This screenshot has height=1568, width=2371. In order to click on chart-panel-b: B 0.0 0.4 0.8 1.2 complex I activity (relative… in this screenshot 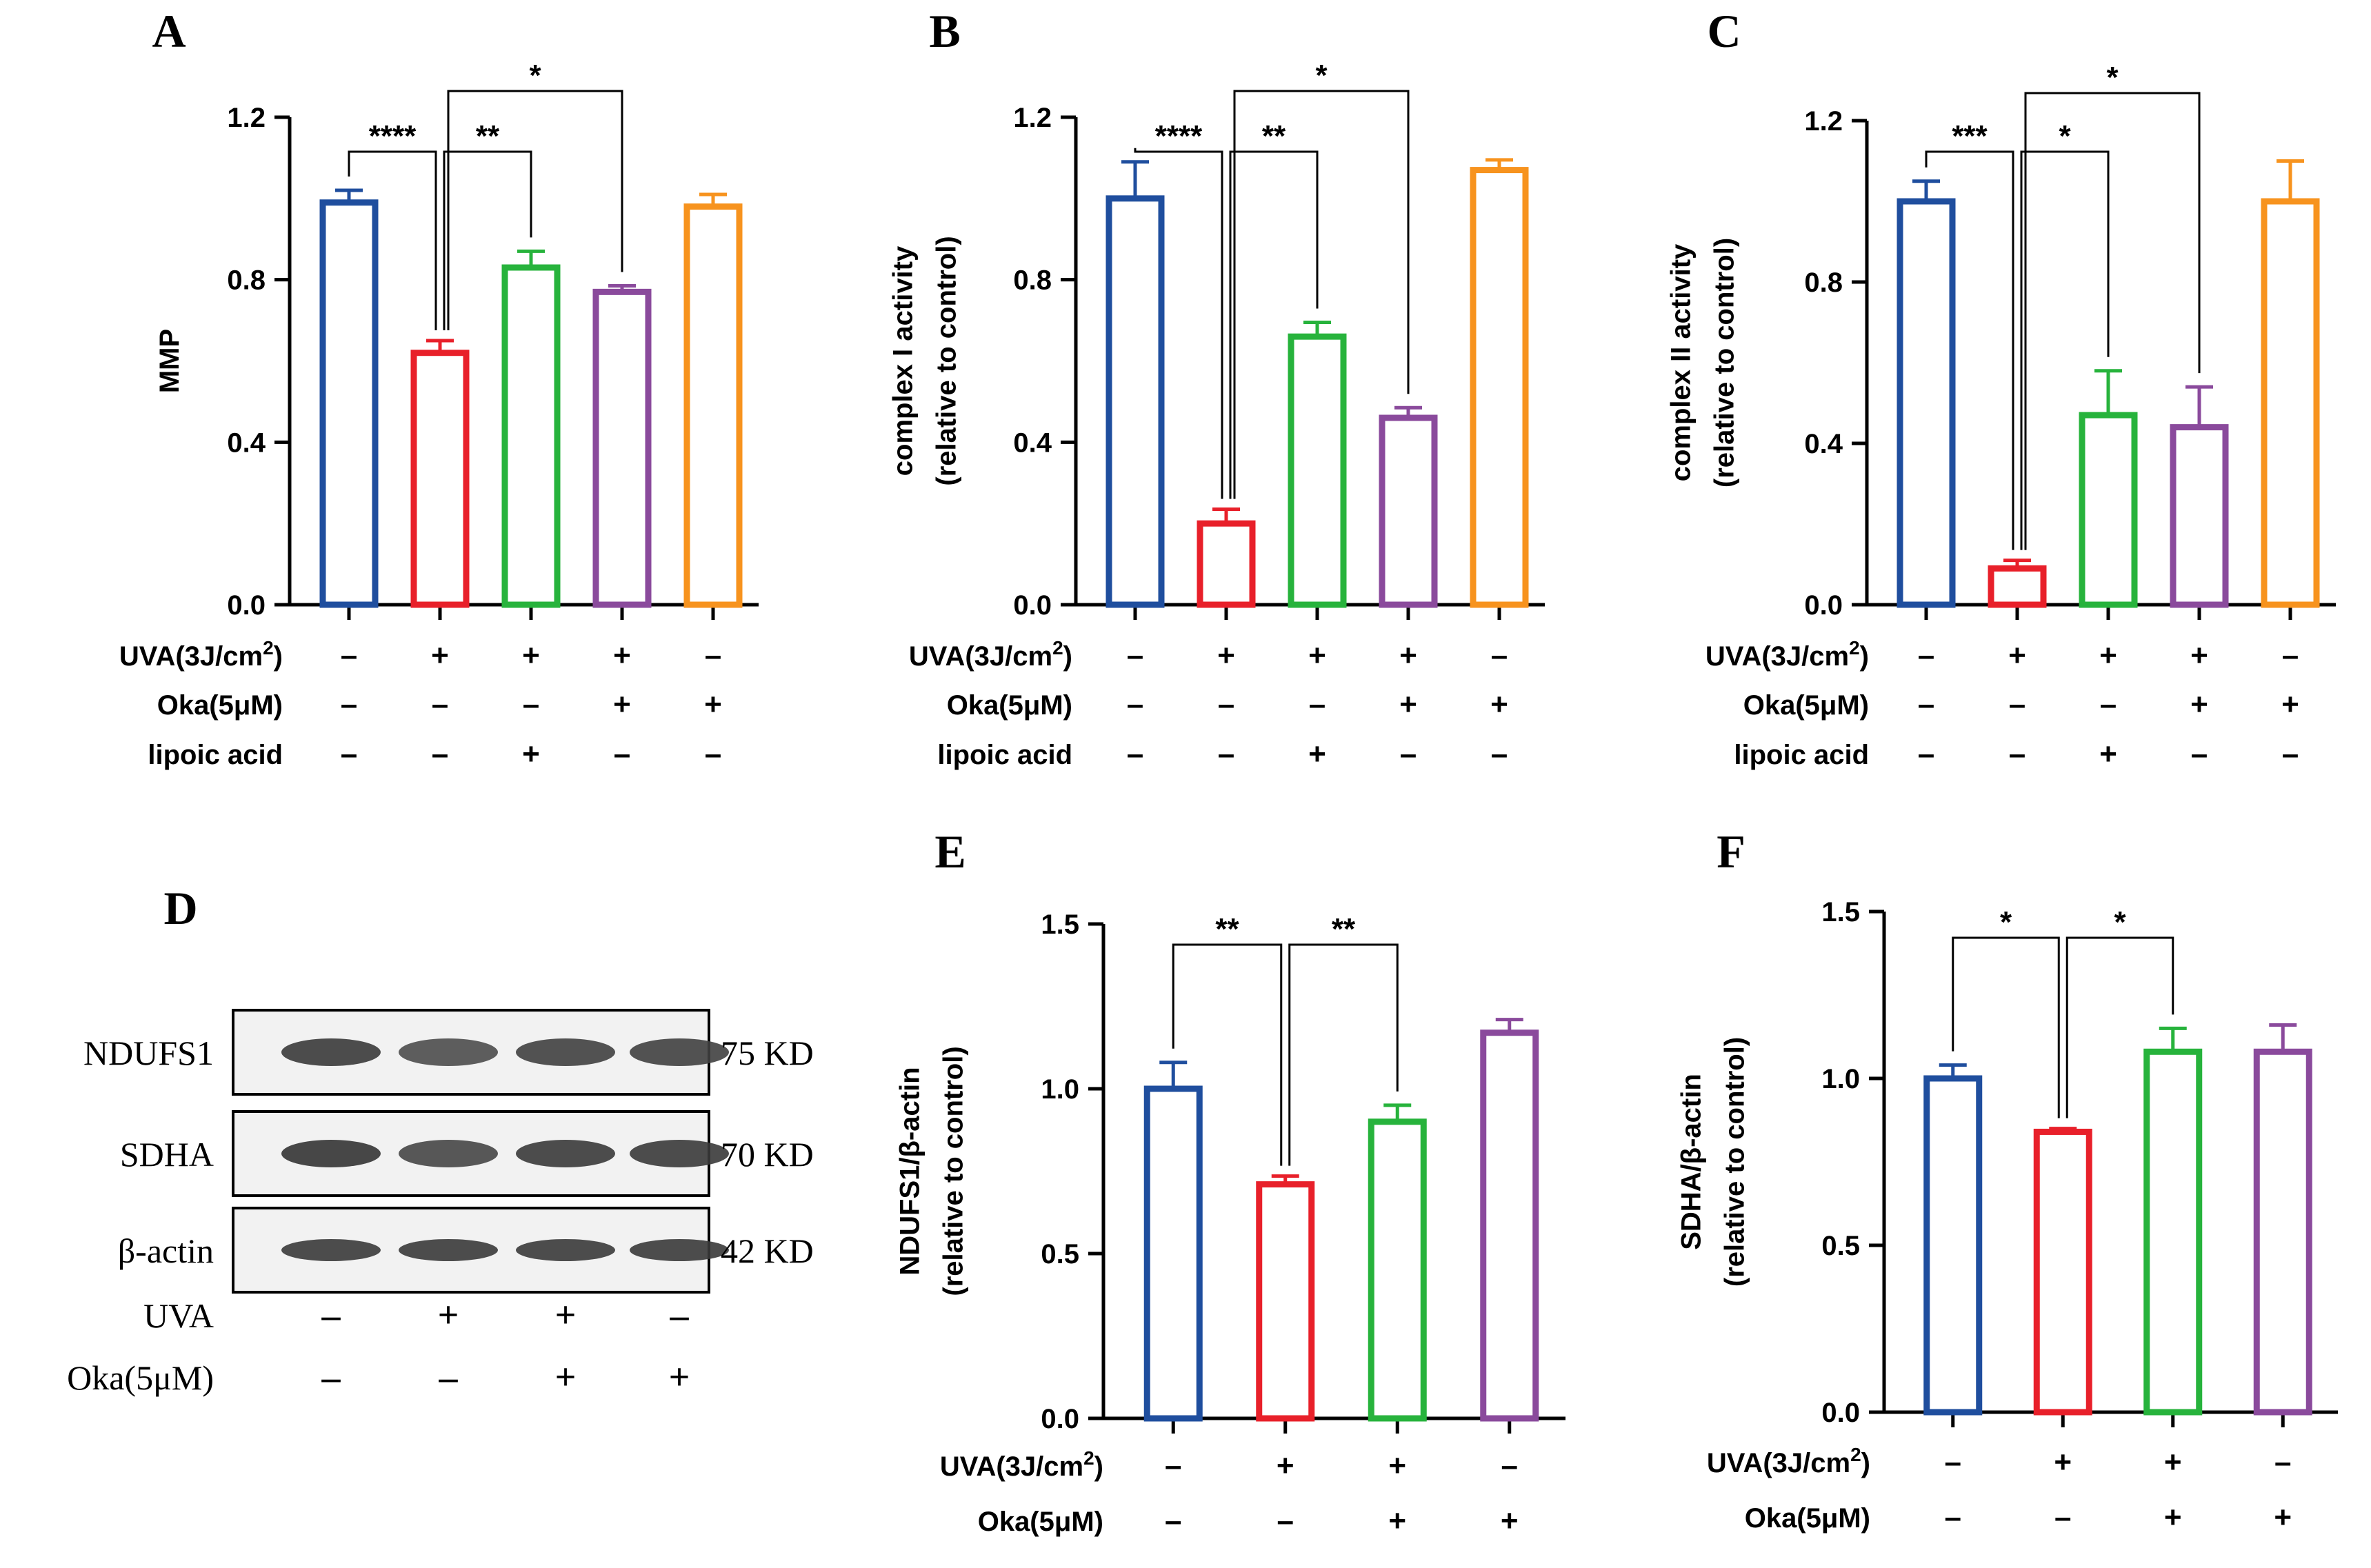, I will do `click(1216, 388)`.